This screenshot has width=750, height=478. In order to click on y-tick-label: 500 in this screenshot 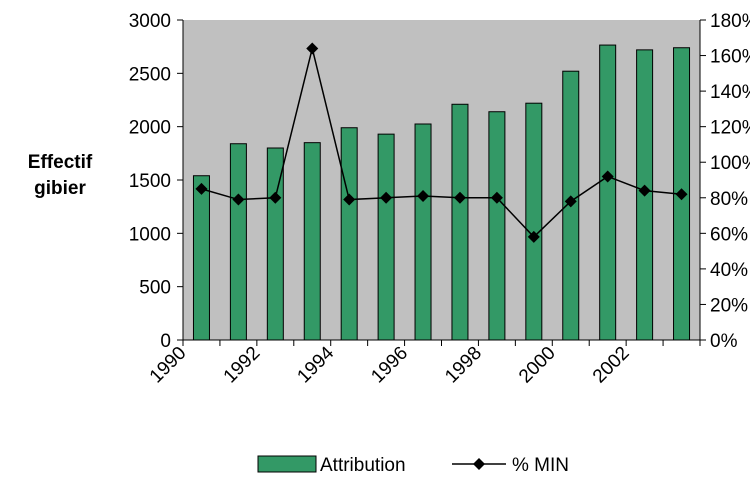, I will do `click(155, 288)`.